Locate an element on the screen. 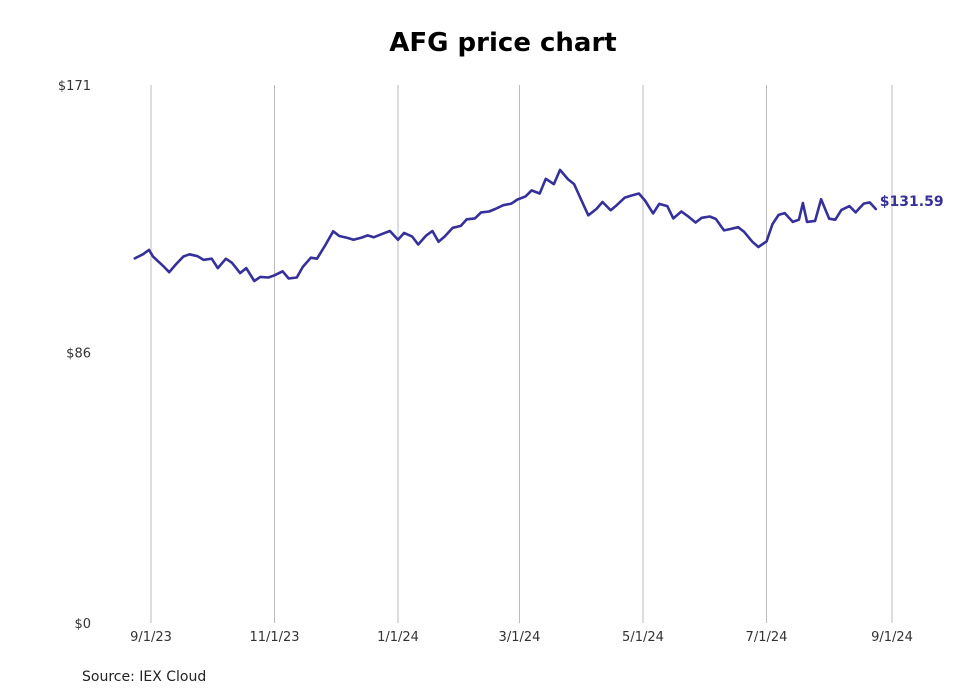  x-tick-label: 7/1/24 is located at coordinates (767, 637).